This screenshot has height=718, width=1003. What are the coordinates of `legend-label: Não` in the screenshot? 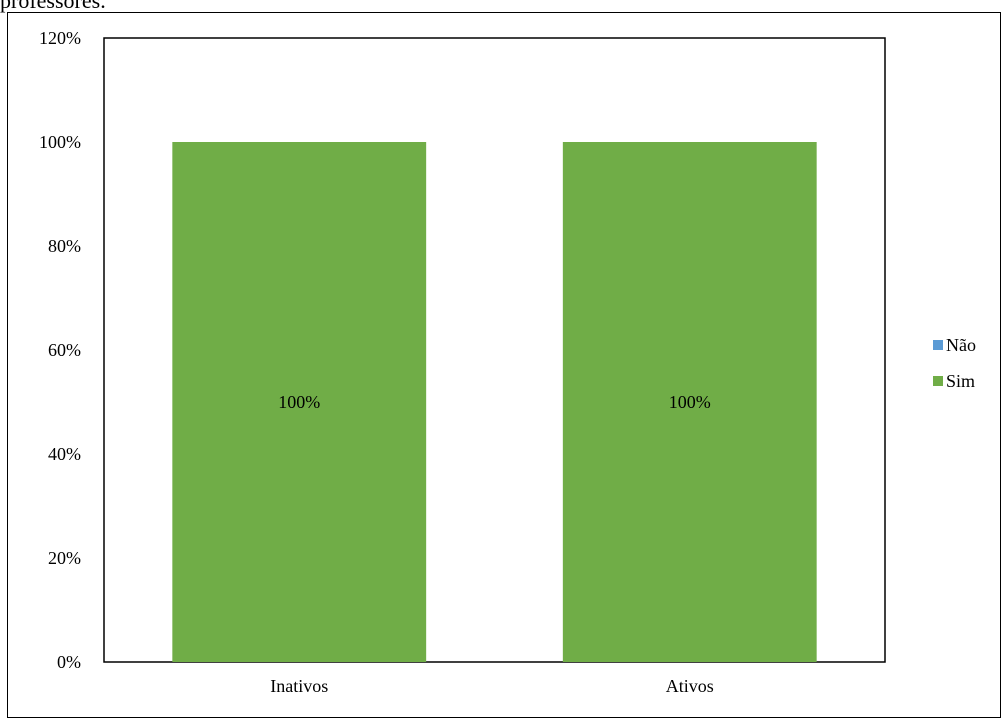 It's located at (961, 345).